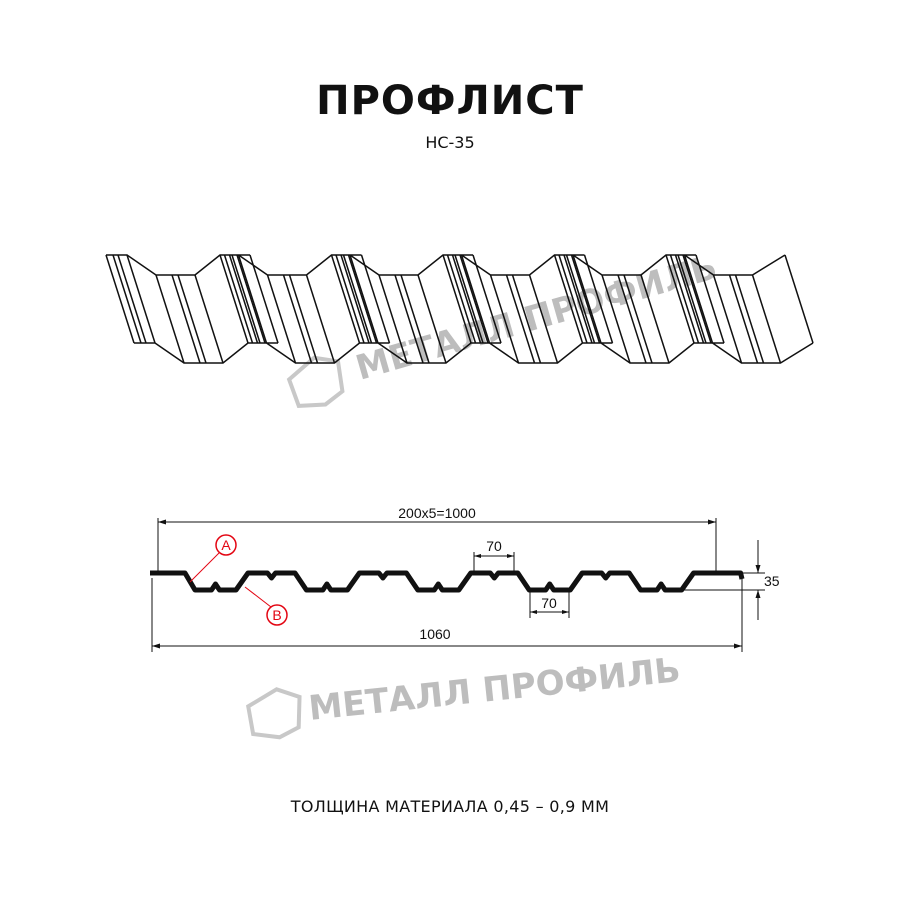 The height and width of the screenshot is (900, 900). What do you see at coordinates (434, 634) in the screenshot?
I see `dimension-total-width: 1060` at bounding box center [434, 634].